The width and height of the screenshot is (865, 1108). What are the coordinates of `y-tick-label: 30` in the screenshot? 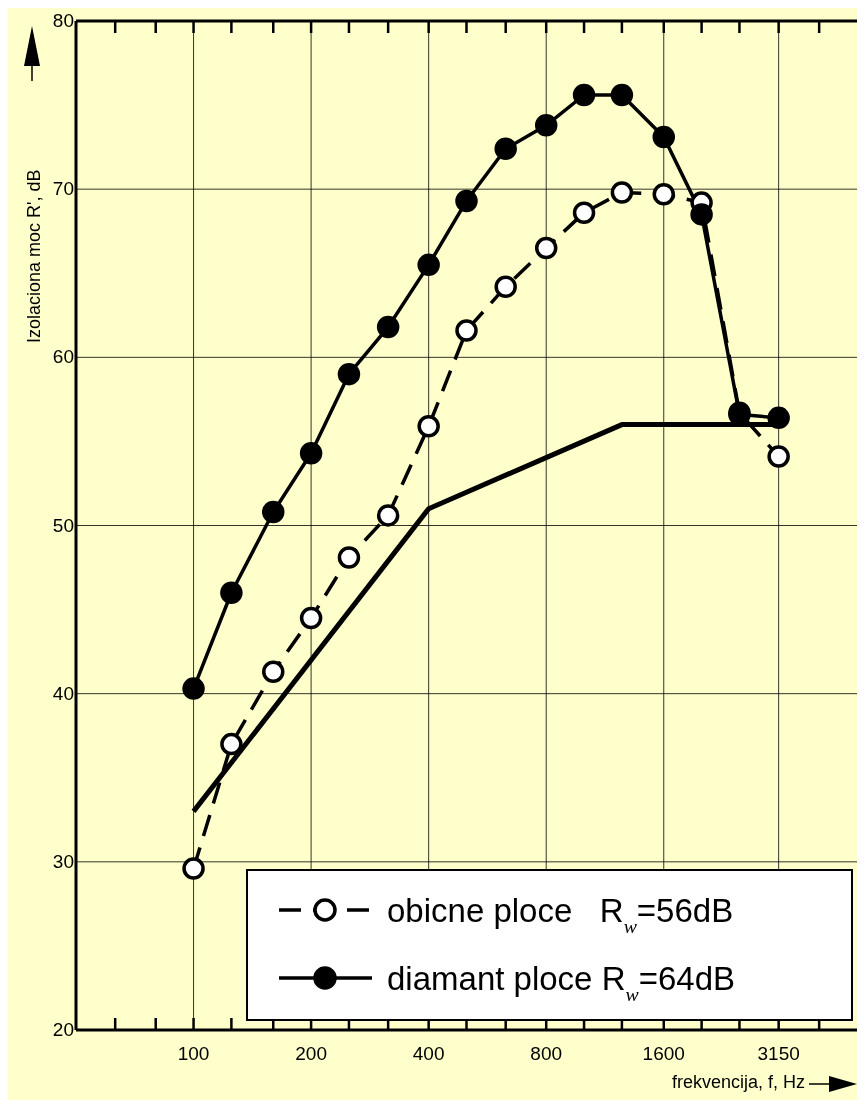 It's located at (63, 861).